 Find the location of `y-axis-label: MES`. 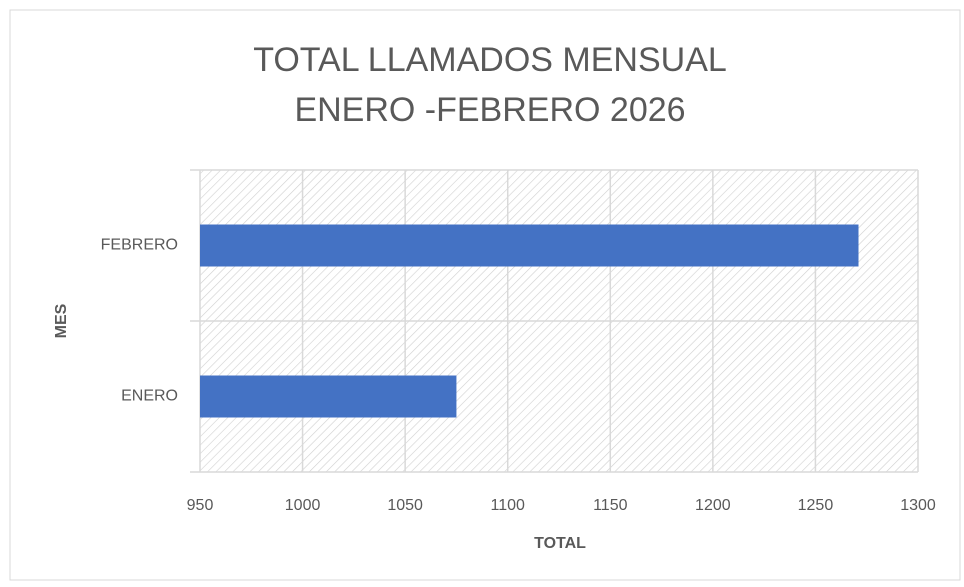

y-axis-label: MES is located at coordinates (61, 320).